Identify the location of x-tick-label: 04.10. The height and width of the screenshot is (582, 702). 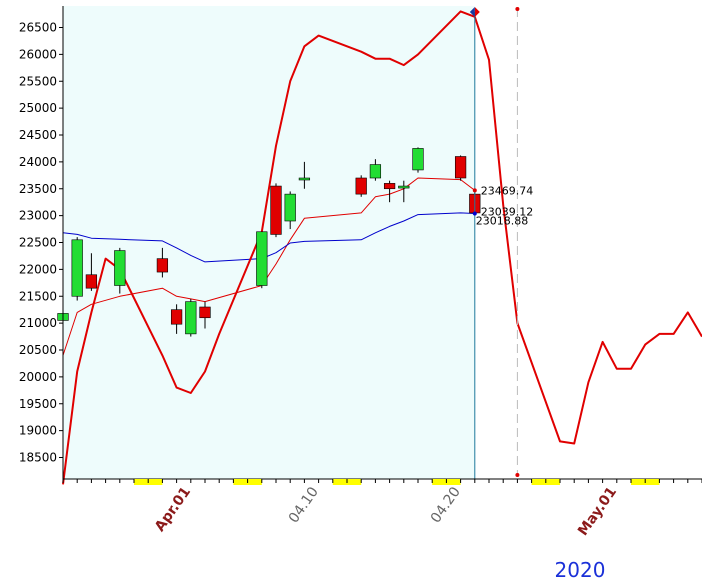
(304, 505).